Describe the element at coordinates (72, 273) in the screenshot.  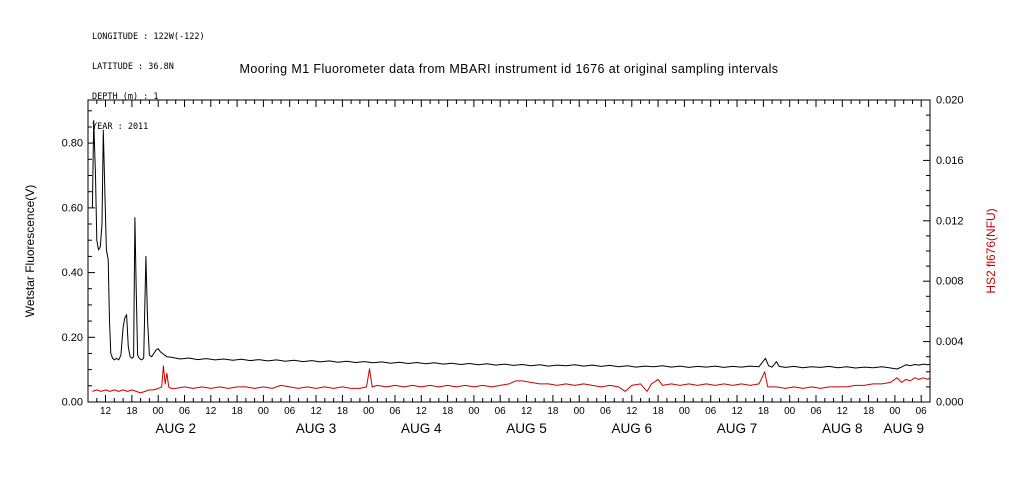
I see `y-left-tick-label: 0.40` at that location.